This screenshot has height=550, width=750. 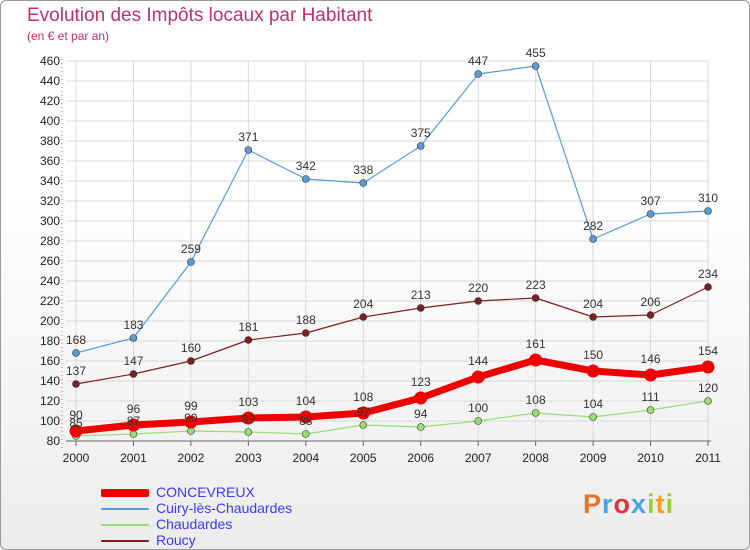 What do you see at coordinates (133, 458) in the screenshot?
I see `x-tick-label: 2001` at bounding box center [133, 458].